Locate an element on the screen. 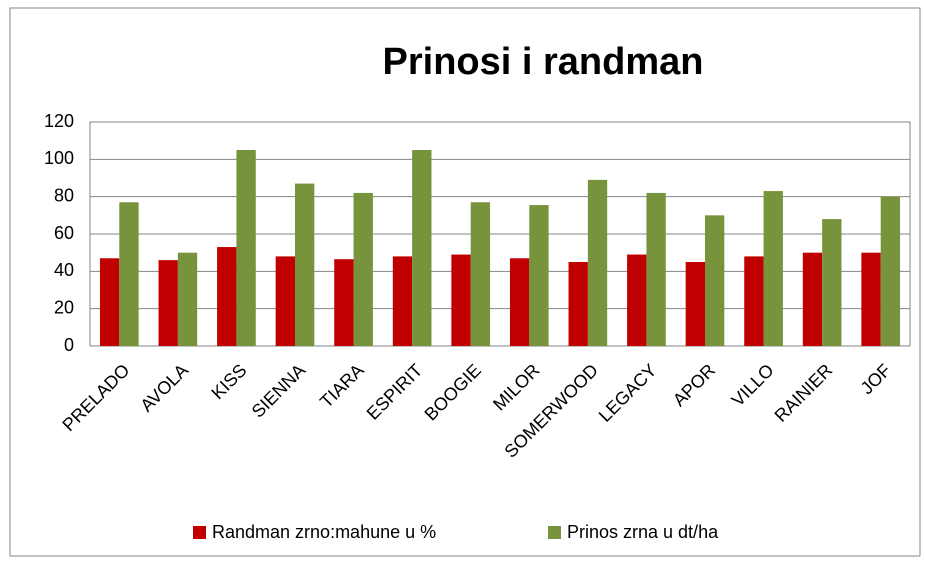 Image resolution: width=925 pixels, height=561 pixels. chart-title: Prinosi i randman is located at coordinates (543, 62).